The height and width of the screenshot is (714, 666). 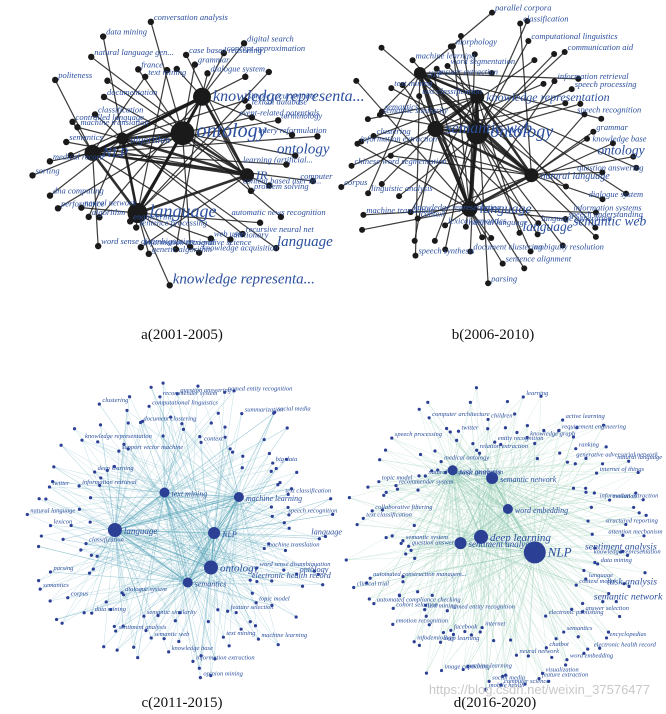 What do you see at coordinates (114, 122) in the screenshot?
I see `keyword-label: machine translation` at bounding box center [114, 122].